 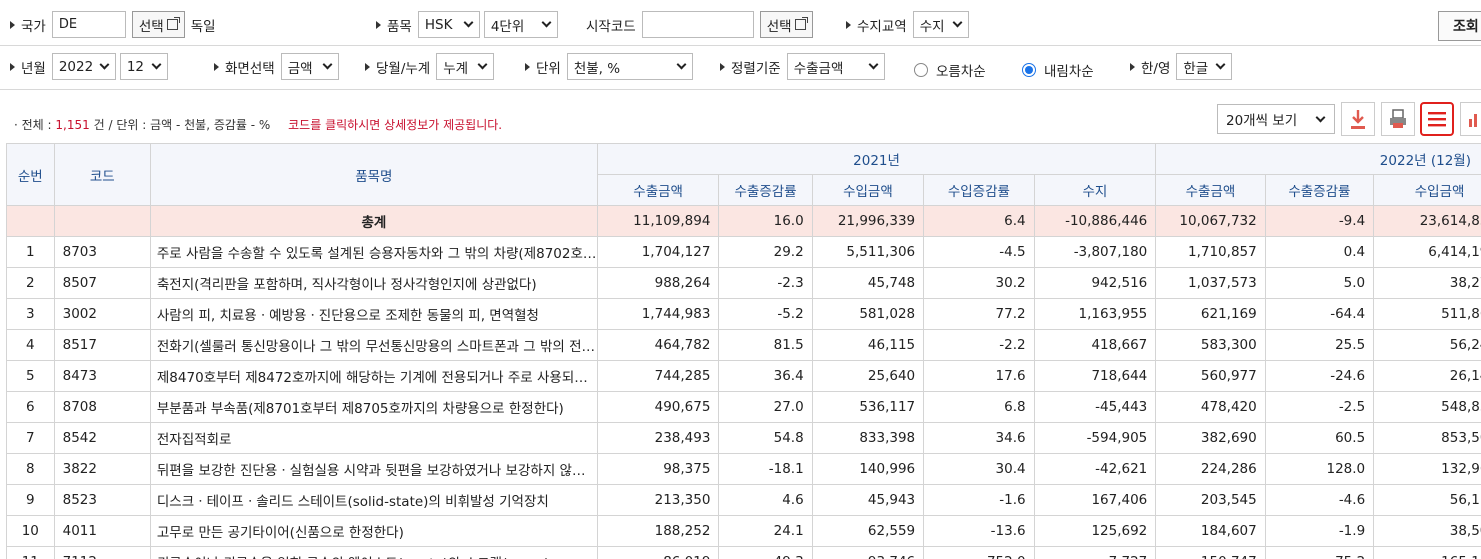 I want to click on row-value: -2.5, so click(x=1319, y=407).